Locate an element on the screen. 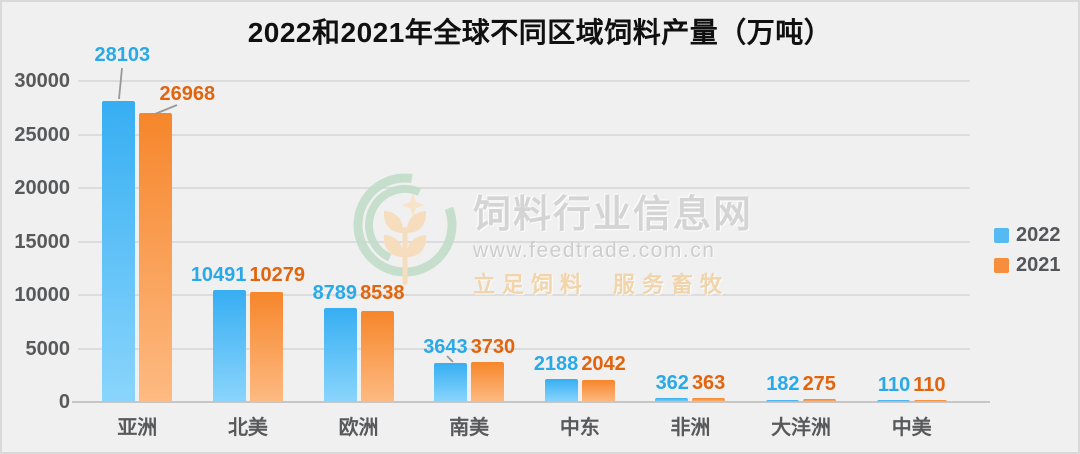 Image resolution: width=1080 pixels, height=454 pixels. y-tick-label-10000: 10000 is located at coordinates (42, 295).